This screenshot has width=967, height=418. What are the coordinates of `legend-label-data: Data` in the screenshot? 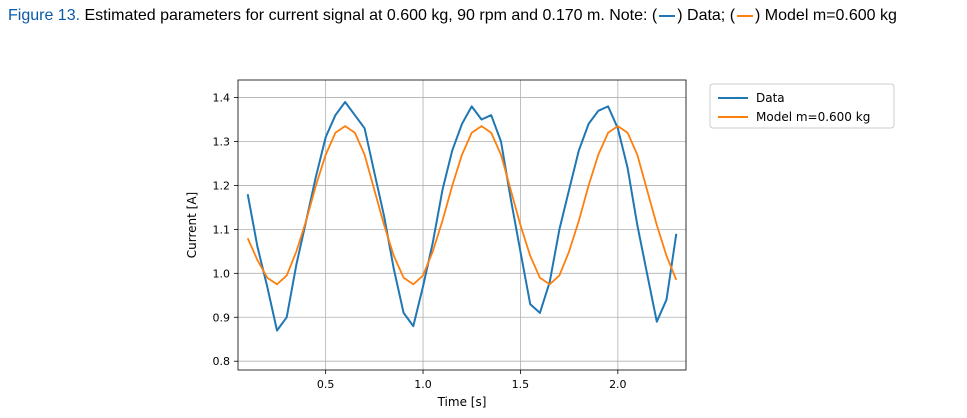 It's located at (770, 98).